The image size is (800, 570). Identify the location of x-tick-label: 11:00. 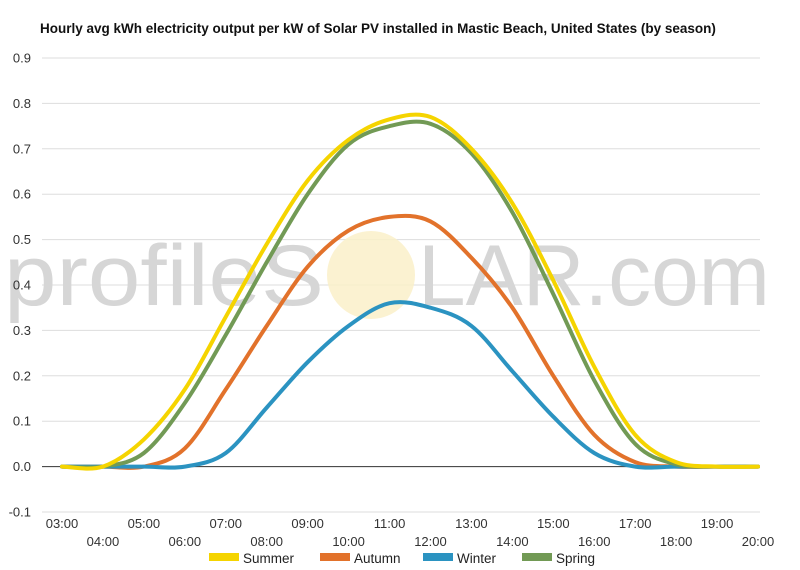
(390, 523).